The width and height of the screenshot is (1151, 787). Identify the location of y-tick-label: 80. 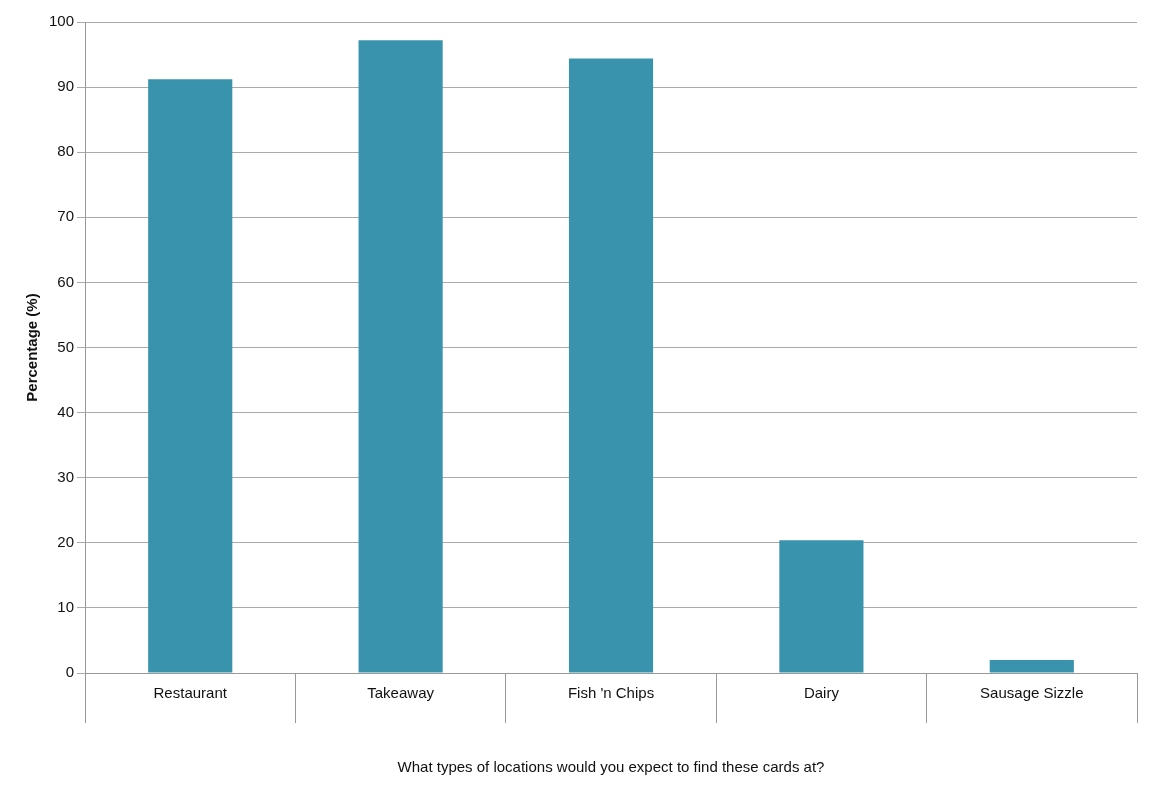
(66, 151).